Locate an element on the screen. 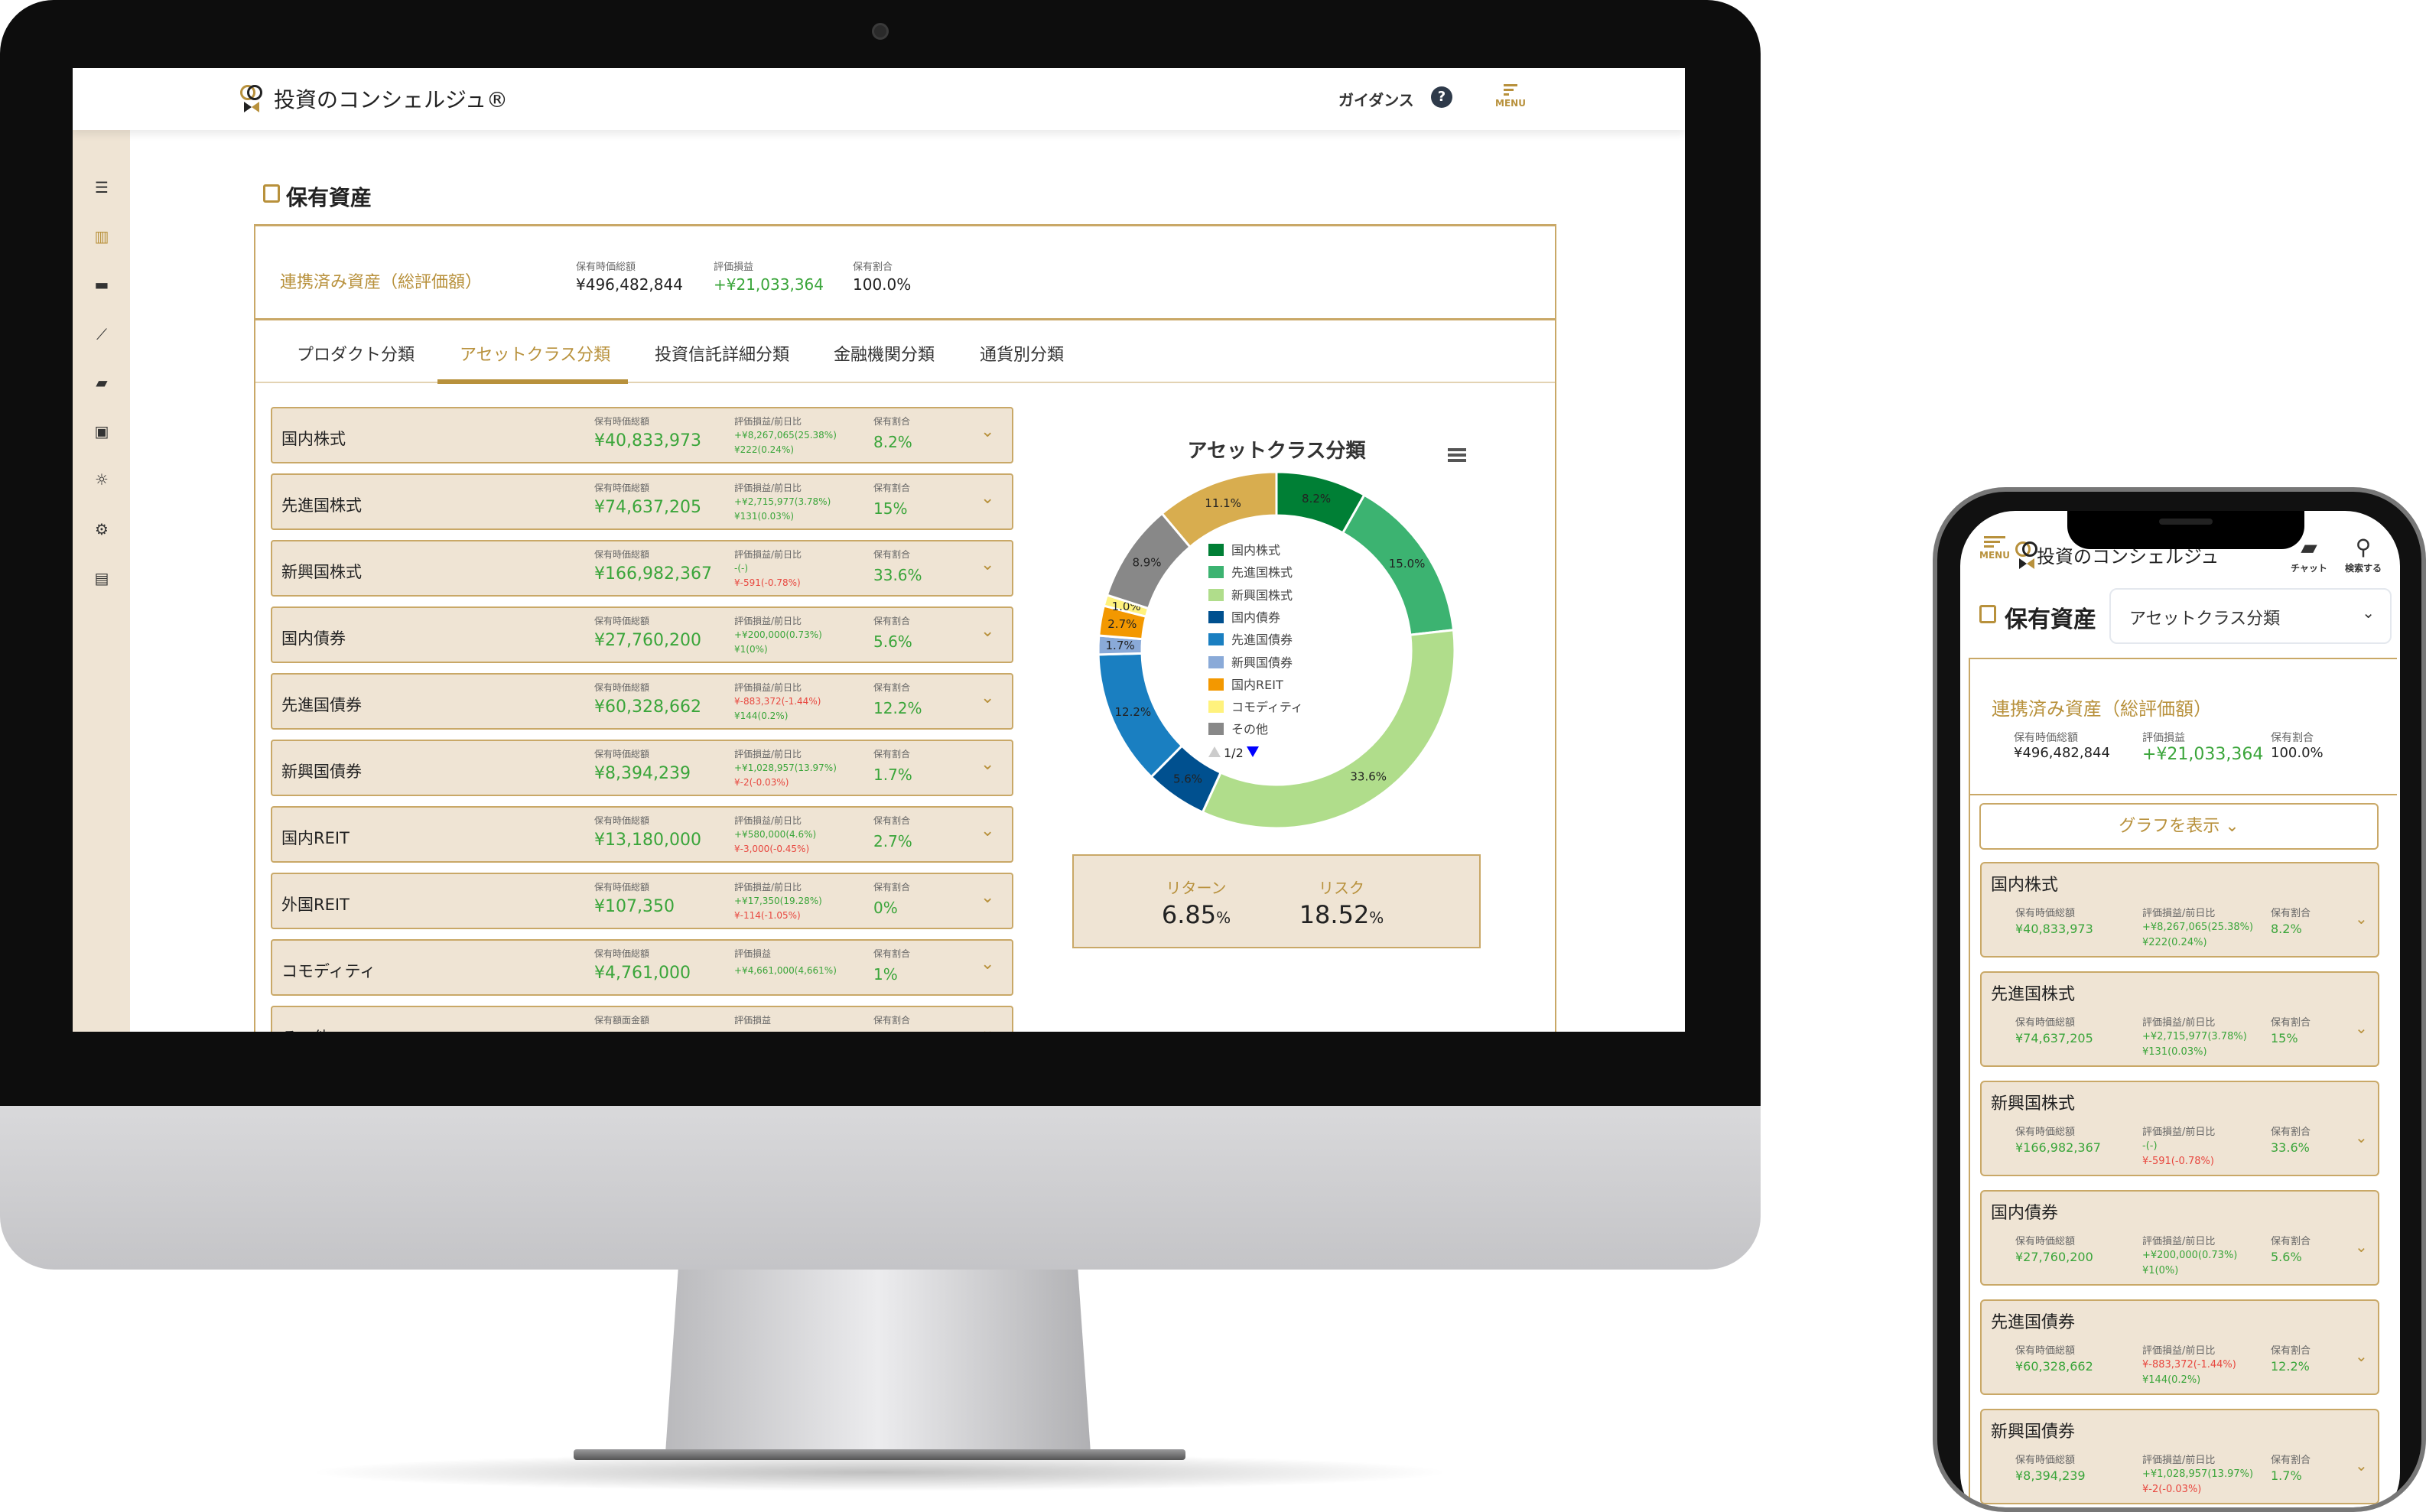 Image resolution: width=2426 pixels, height=1512 pixels. tab-institution: 金融機関分類 is located at coordinates (884, 356).